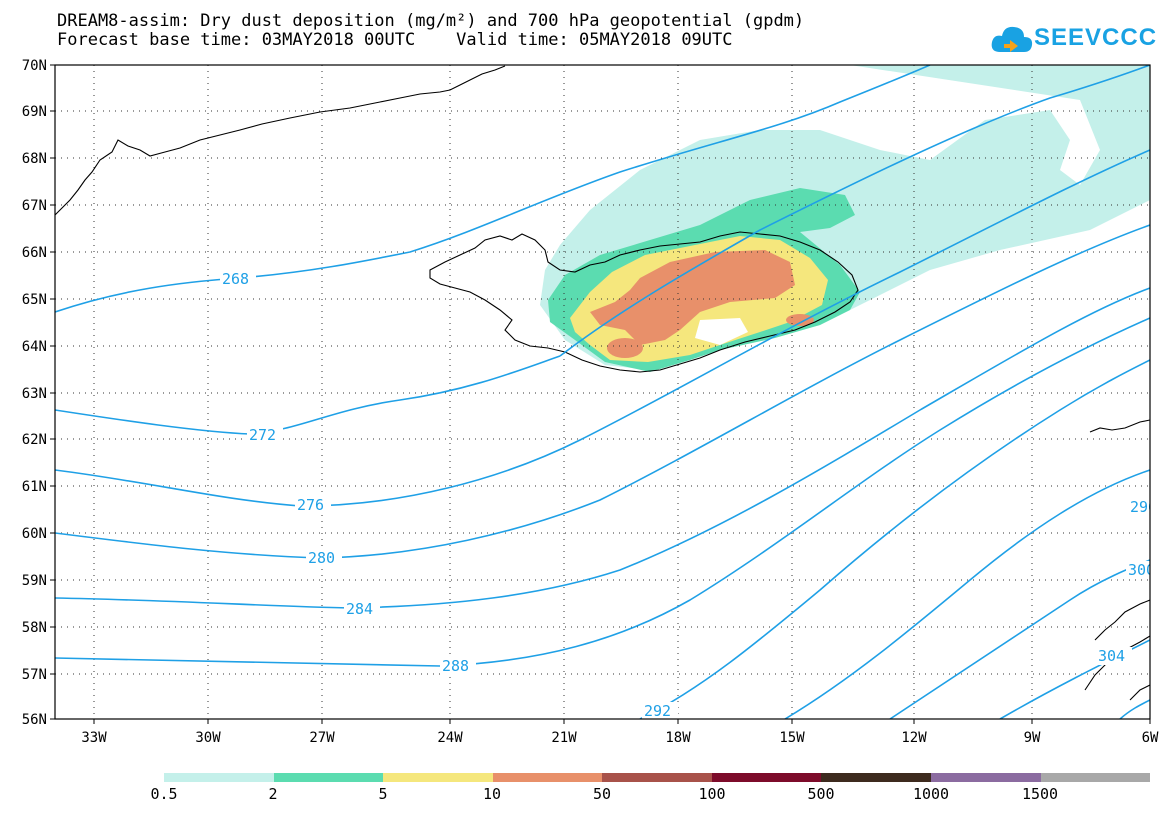 This screenshot has height=815, width=1175. What do you see at coordinates (280, 140) in the screenshot?
I see `greenland-coast` at bounding box center [280, 140].